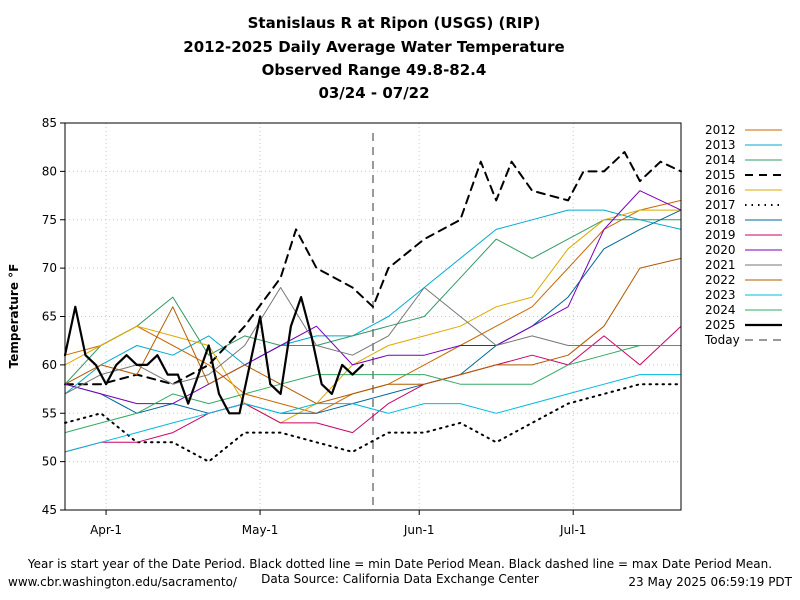  I want to click on title-line-1: Stanislaus R at Ripon (USGS) (RIP), so click(394, 23).